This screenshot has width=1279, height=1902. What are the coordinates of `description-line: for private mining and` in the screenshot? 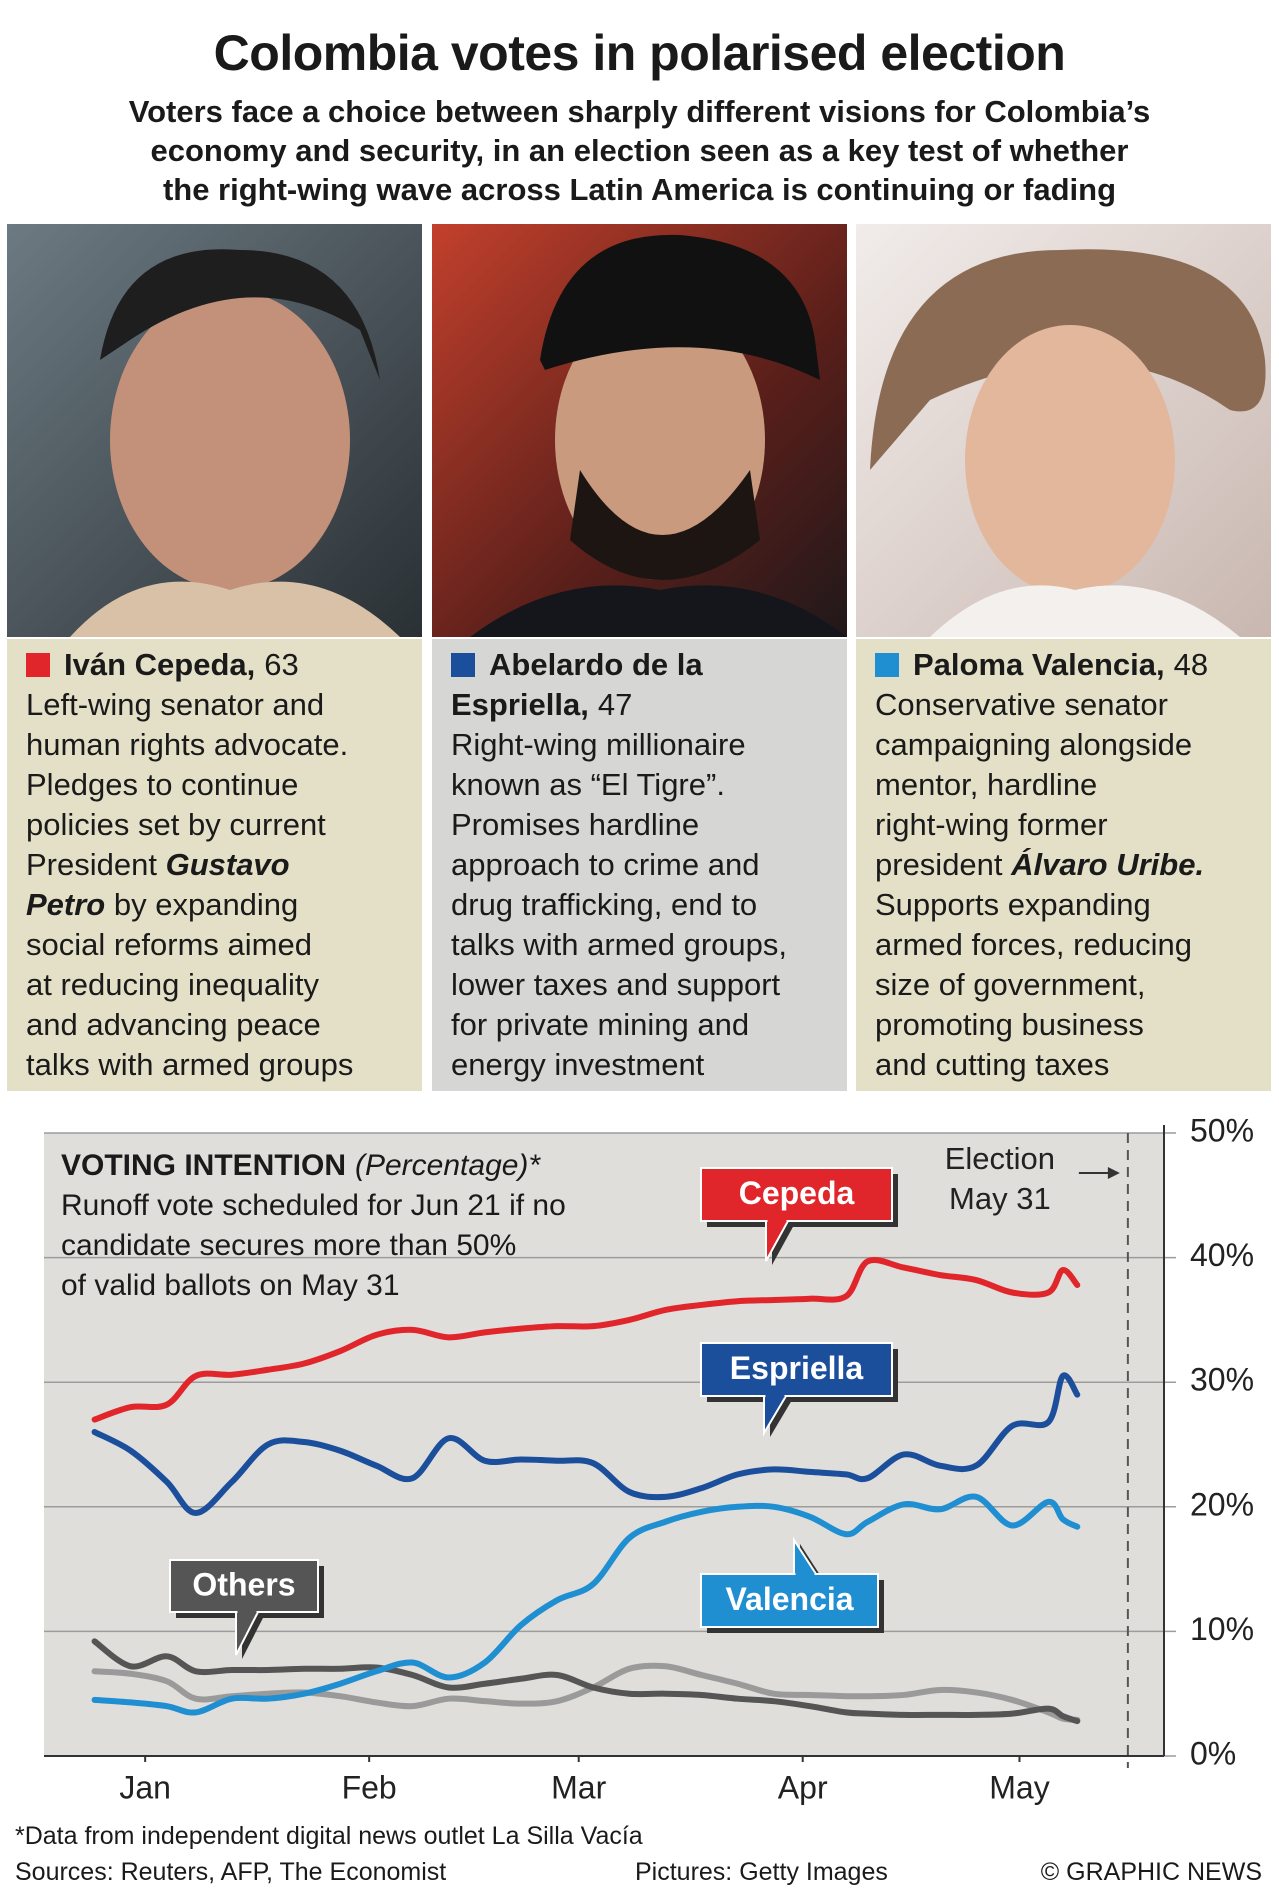 It's located at (645, 1025).